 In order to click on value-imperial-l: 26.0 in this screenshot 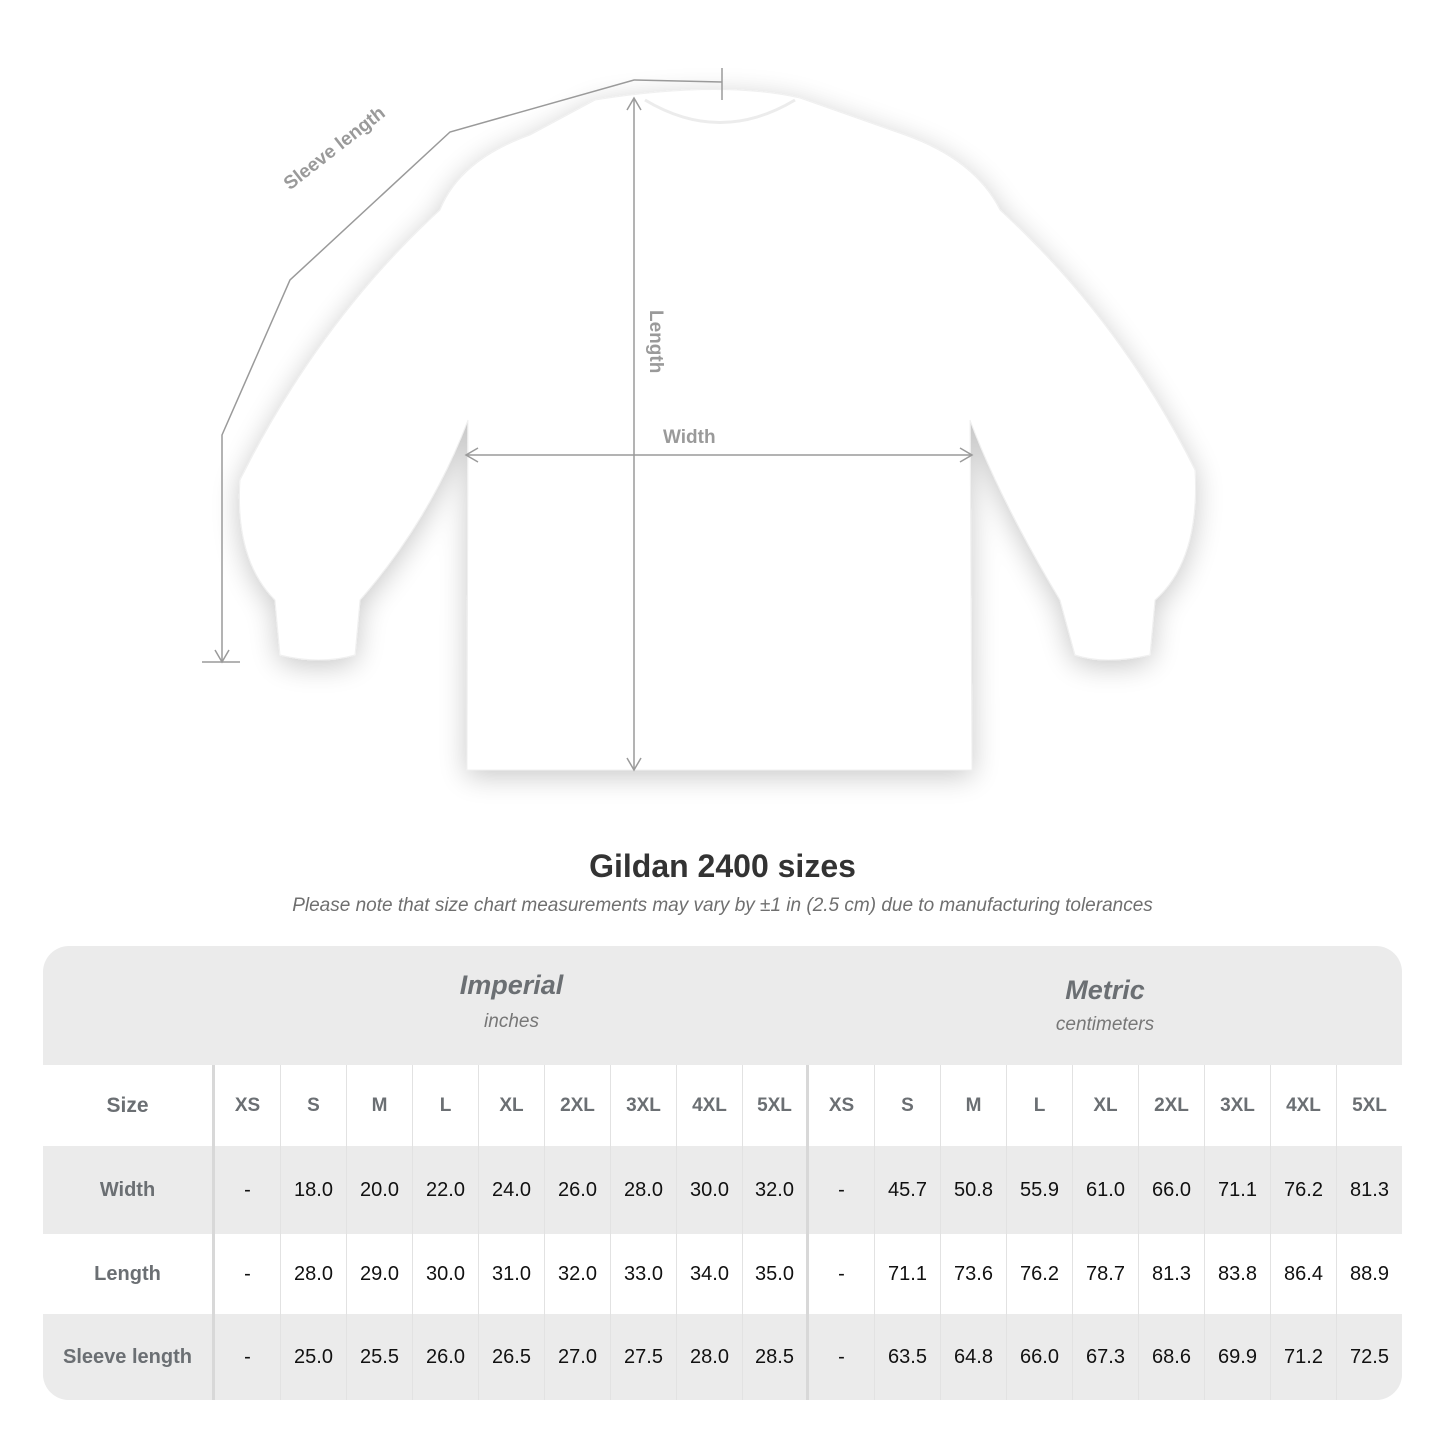, I will do `click(446, 1357)`.